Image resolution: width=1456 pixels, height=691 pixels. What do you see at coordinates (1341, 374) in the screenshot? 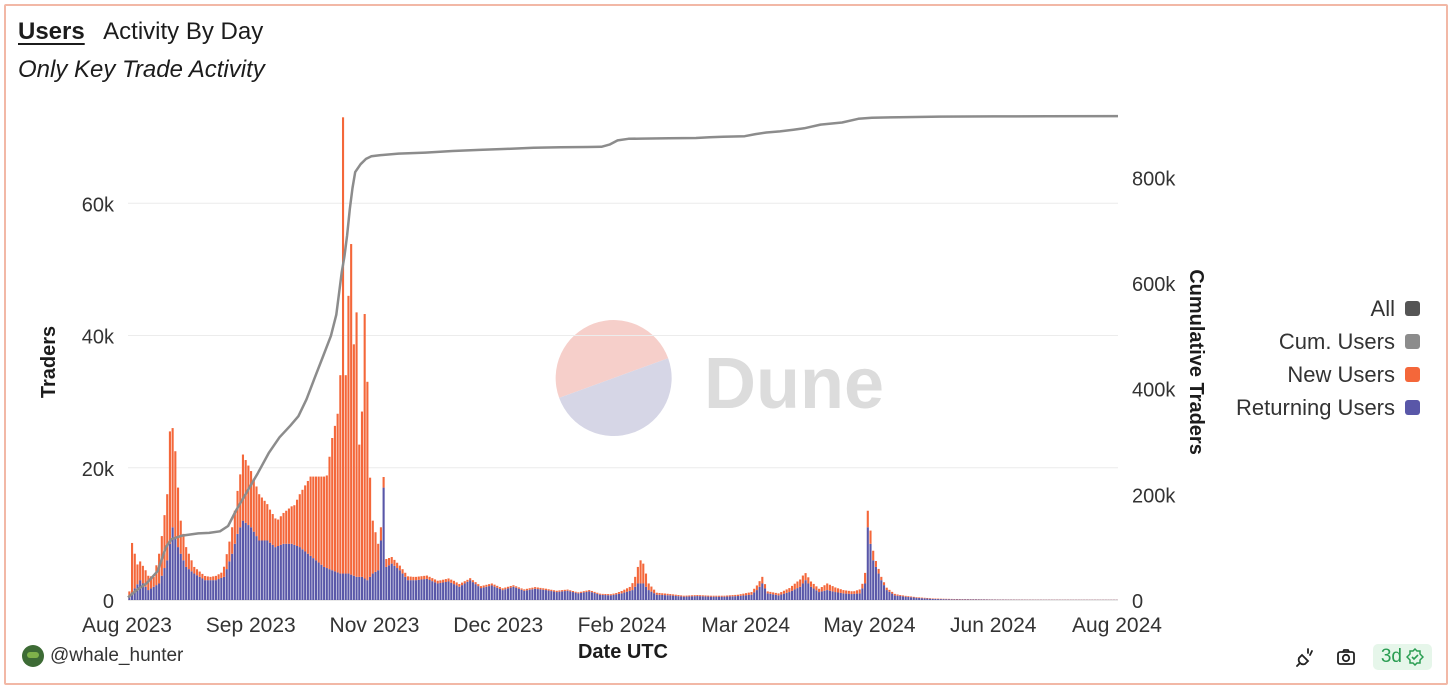
I see `legend-label-new-users: New Users` at bounding box center [1341, 374].